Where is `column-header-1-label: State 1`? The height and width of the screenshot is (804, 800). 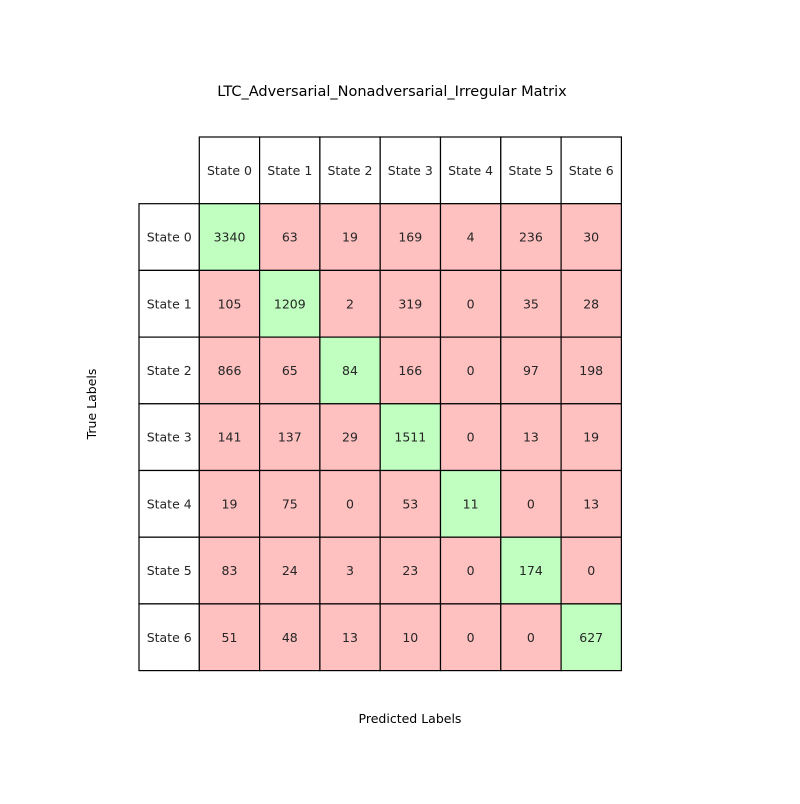
column-header-1-label: State 1 is located at coordinates (289, 170).